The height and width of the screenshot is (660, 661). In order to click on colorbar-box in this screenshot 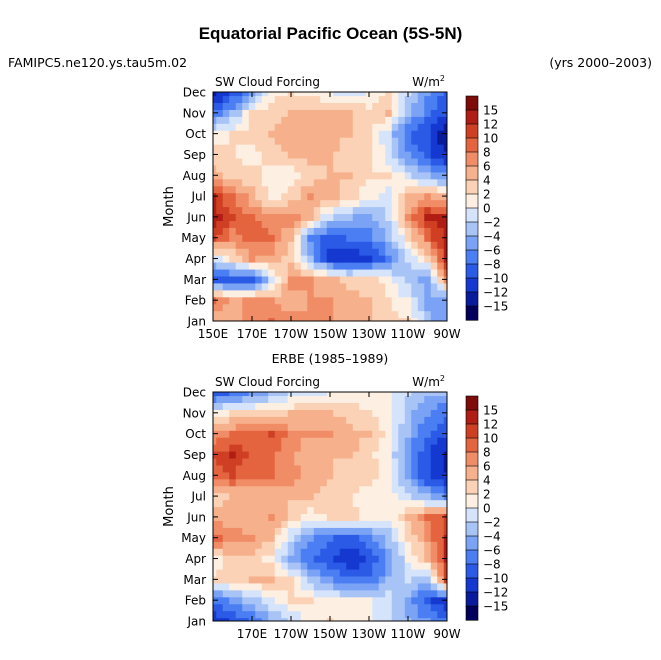, I will do `click(472, 431)`.